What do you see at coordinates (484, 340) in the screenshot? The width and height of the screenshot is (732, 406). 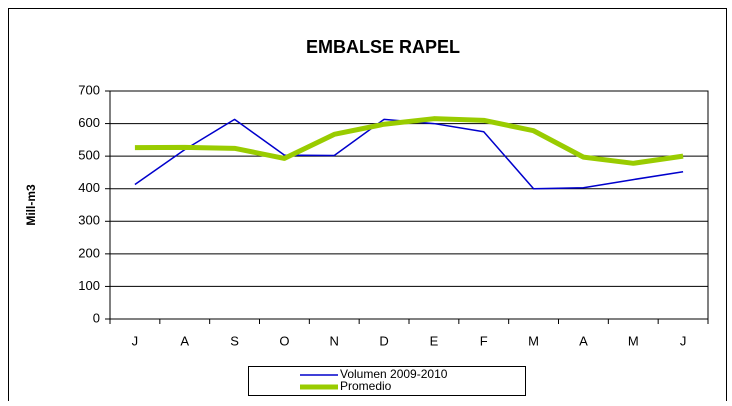 I see `x-tick-label: F` at bounding box center [484, 340].